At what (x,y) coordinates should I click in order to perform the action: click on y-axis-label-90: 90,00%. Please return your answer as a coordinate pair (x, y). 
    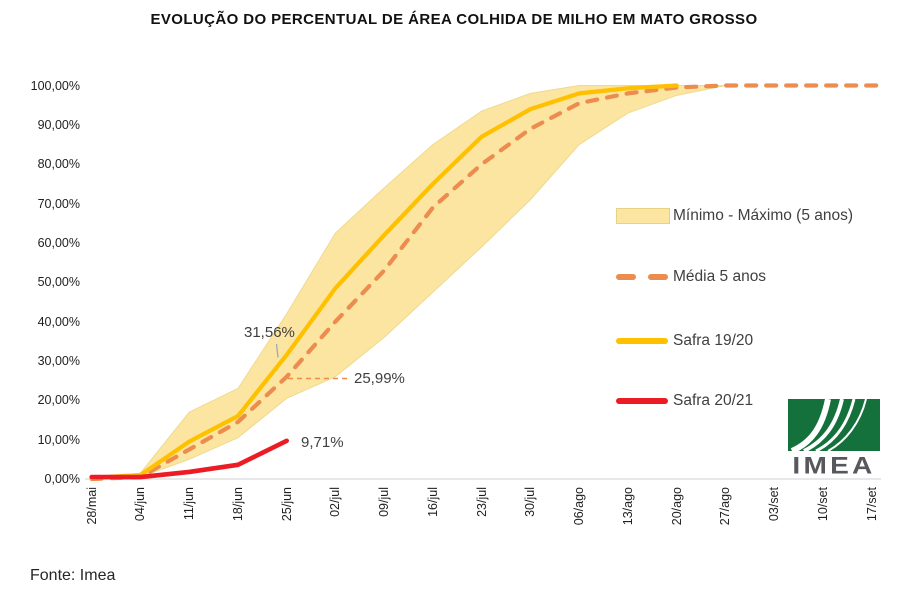
    Looking at the image, I should click on (58, 124).